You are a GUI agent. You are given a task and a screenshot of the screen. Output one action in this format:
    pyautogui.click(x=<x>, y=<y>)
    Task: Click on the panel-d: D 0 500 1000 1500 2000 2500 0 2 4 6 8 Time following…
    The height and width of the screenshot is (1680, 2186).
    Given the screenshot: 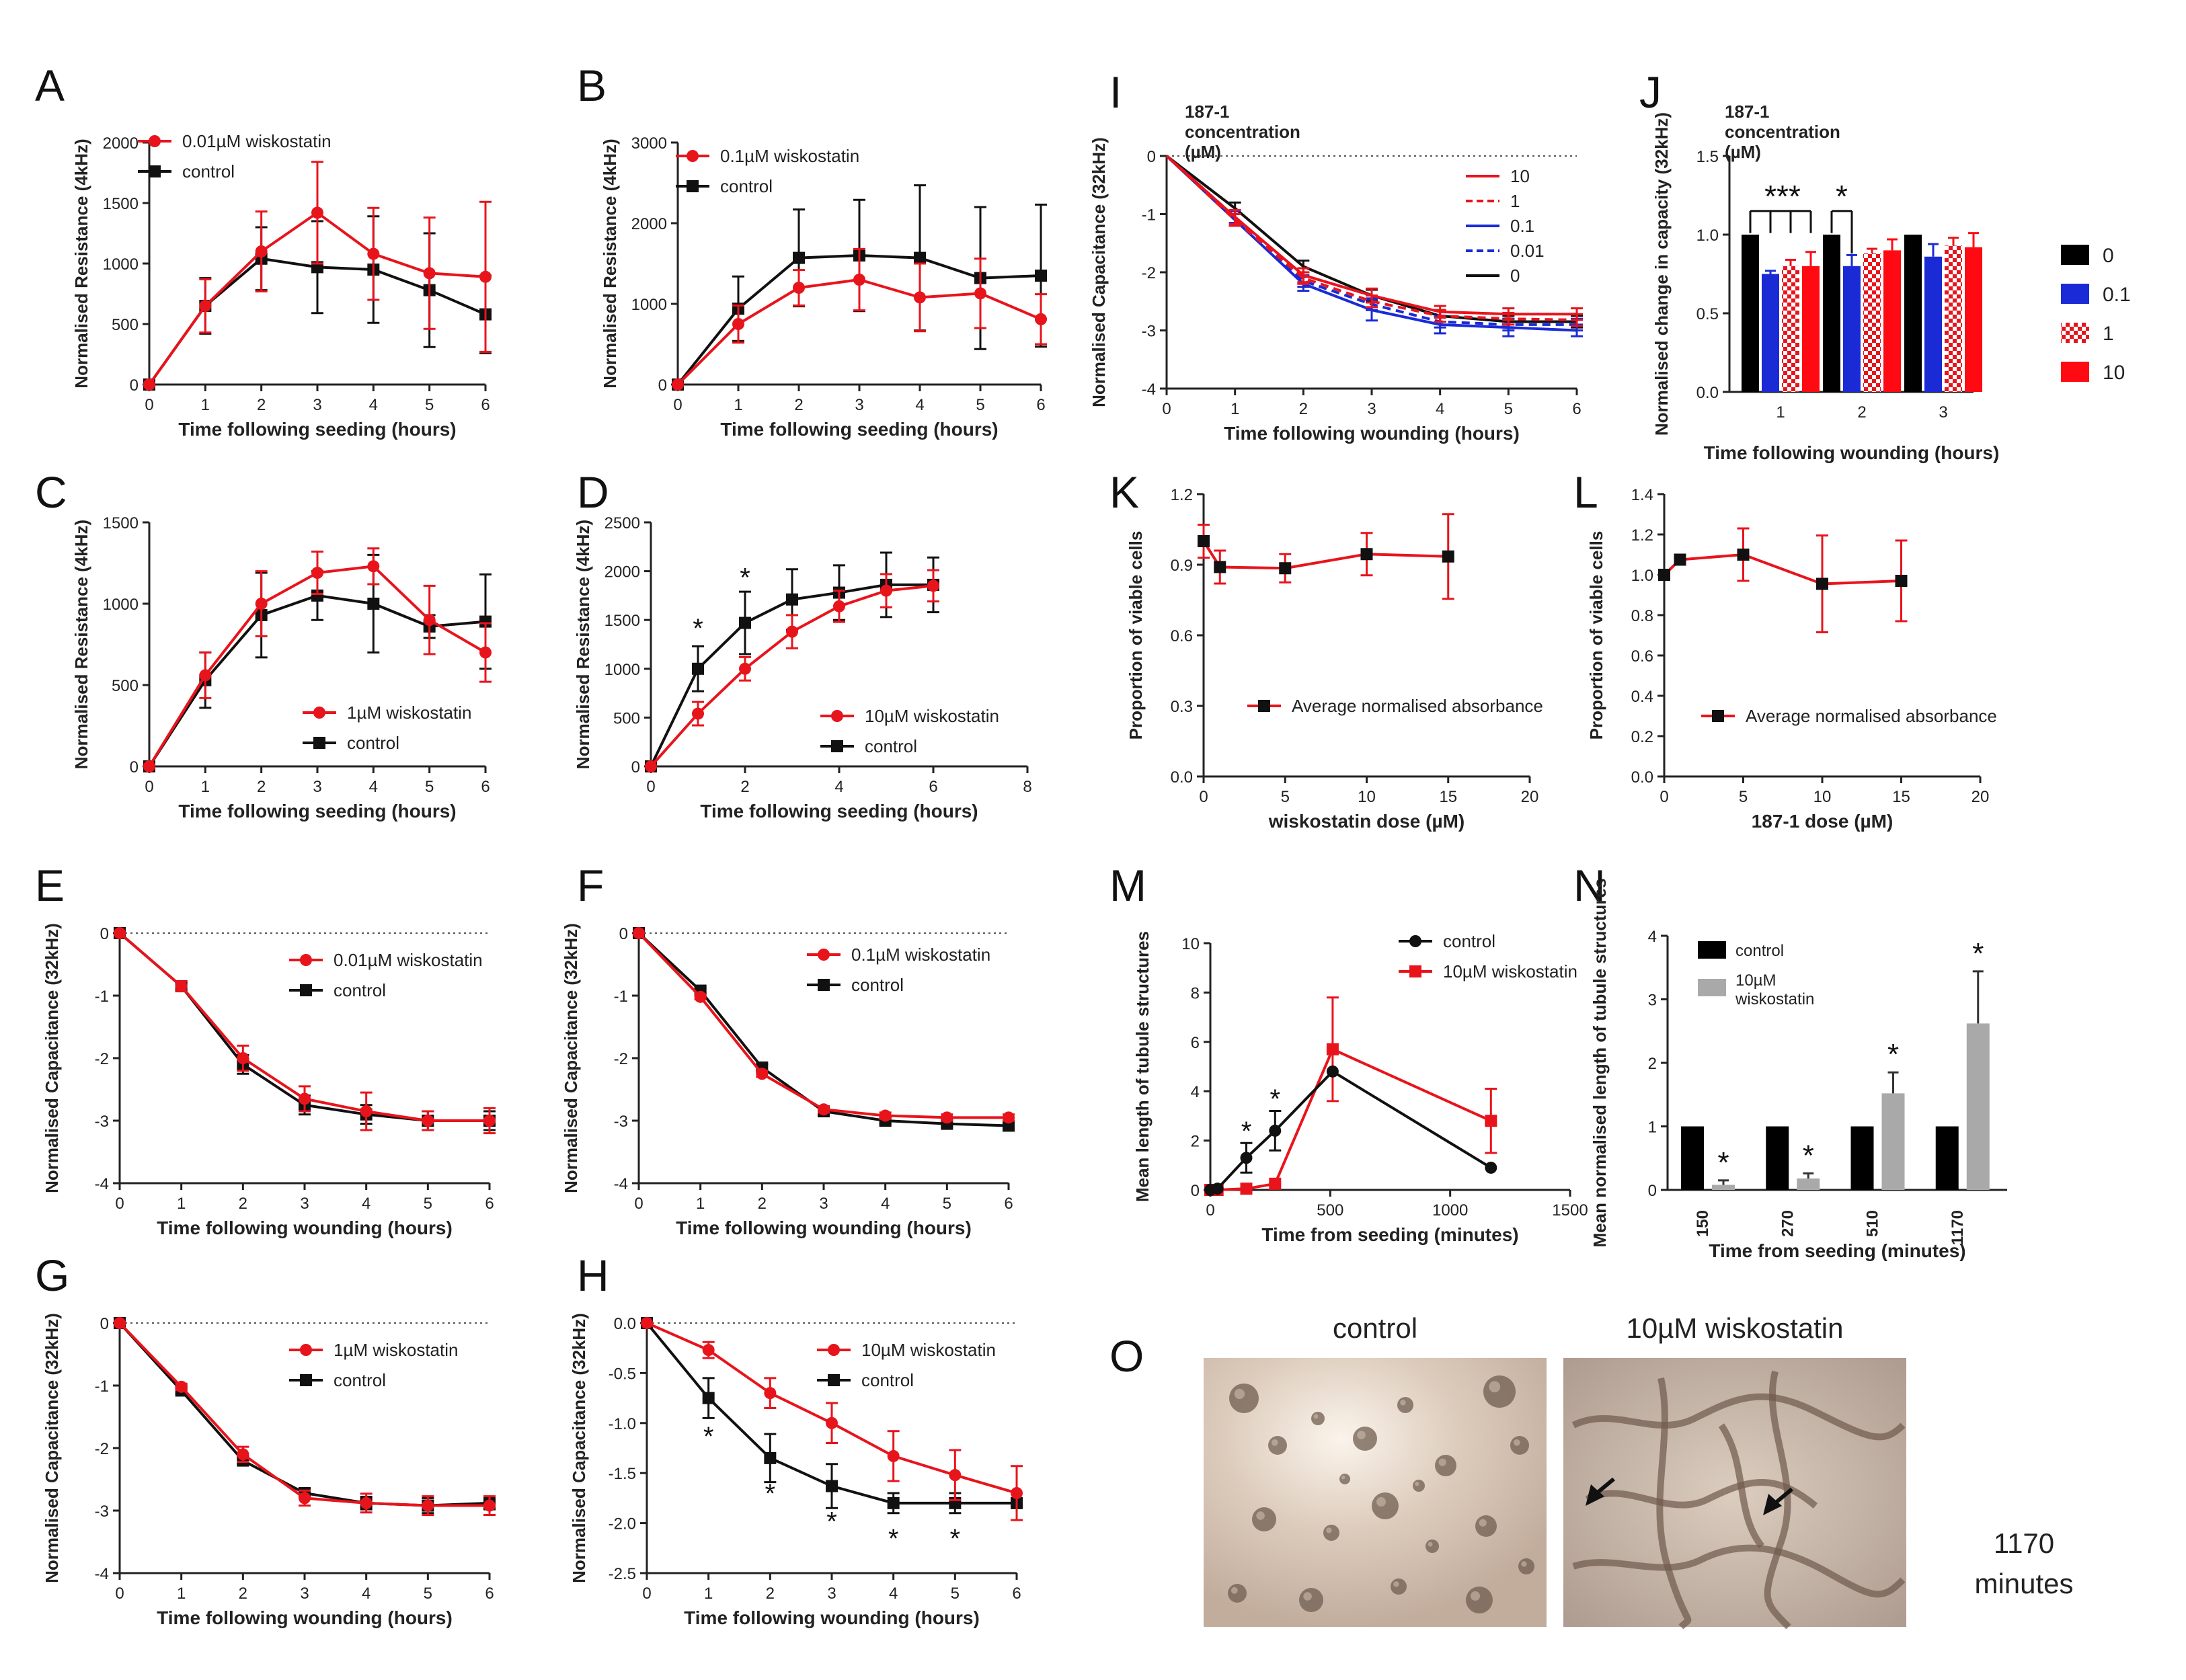 What is the action you would take?
    pyautogui.click(x=802, y=645)
    